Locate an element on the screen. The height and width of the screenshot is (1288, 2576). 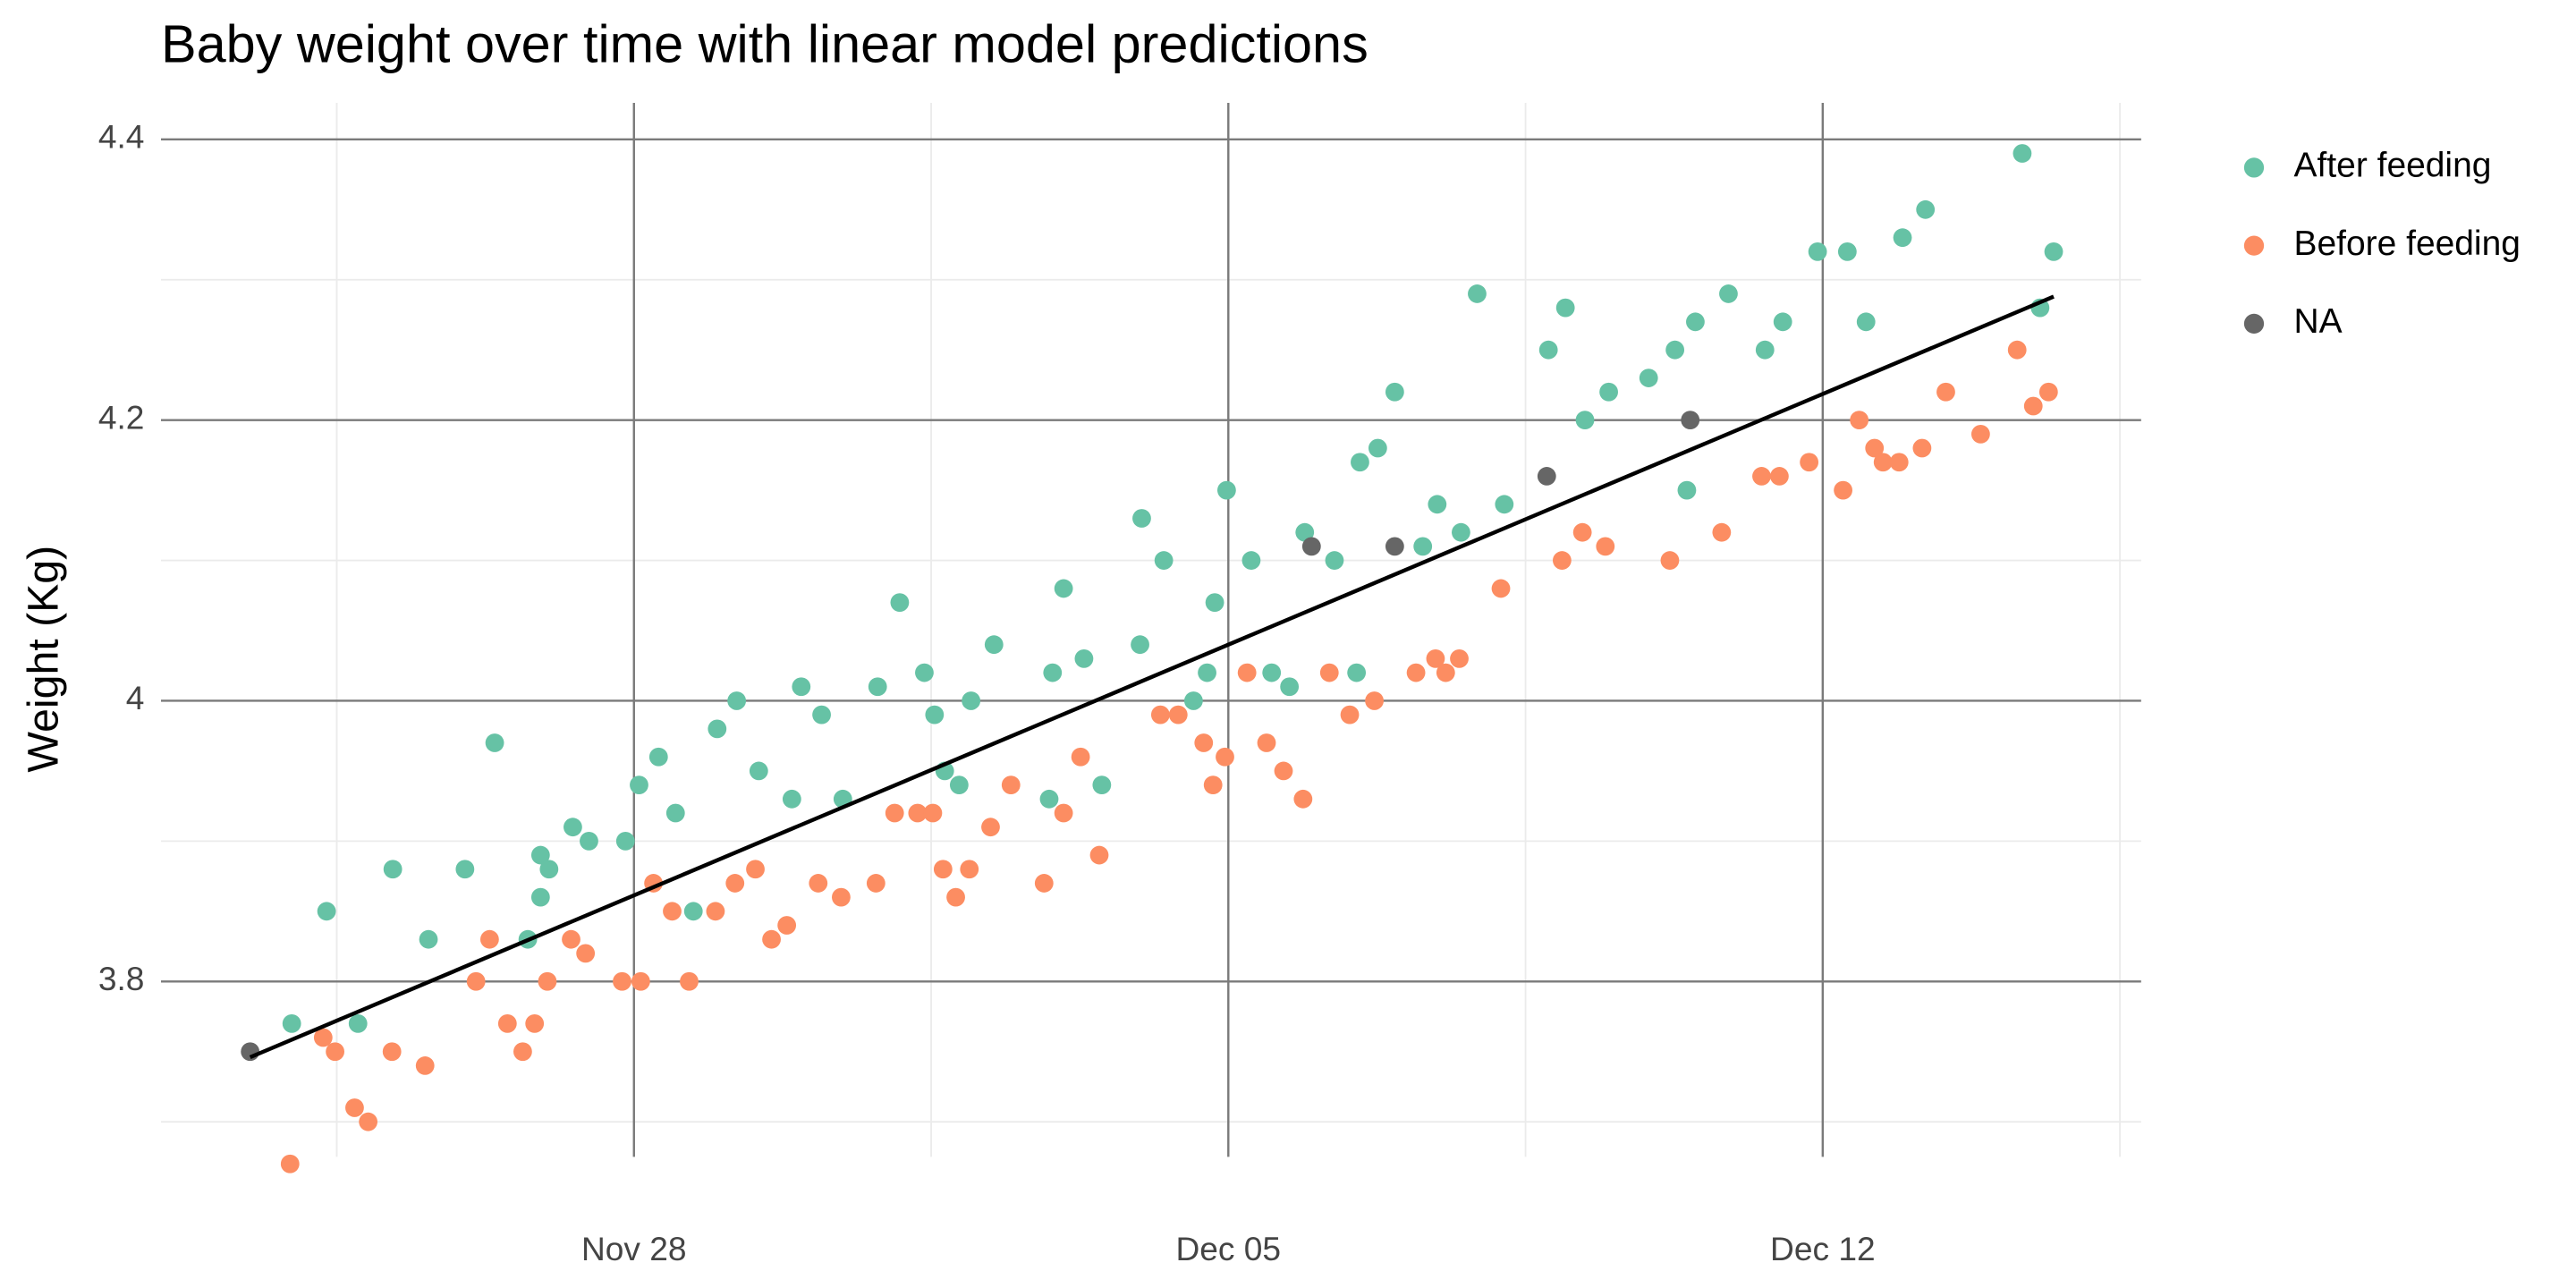
legend: After feeding Before feeding NA is located at coordinates (2382, 244).